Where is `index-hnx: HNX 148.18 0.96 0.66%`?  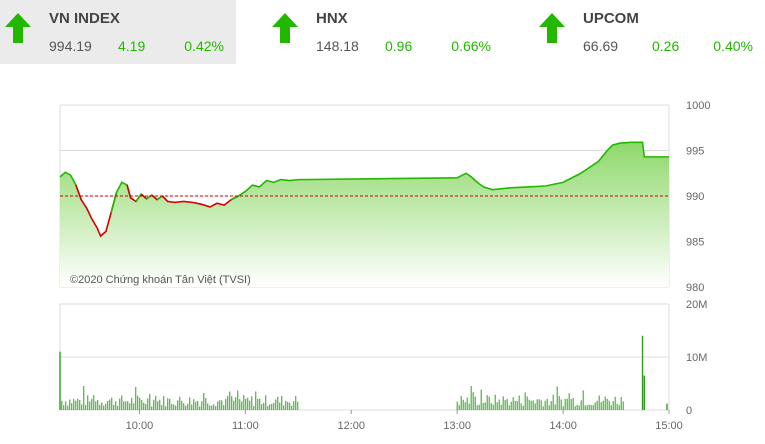
index-hnx: HNX 148.18 0.96 0.66% is located at coordinates (385, 32).